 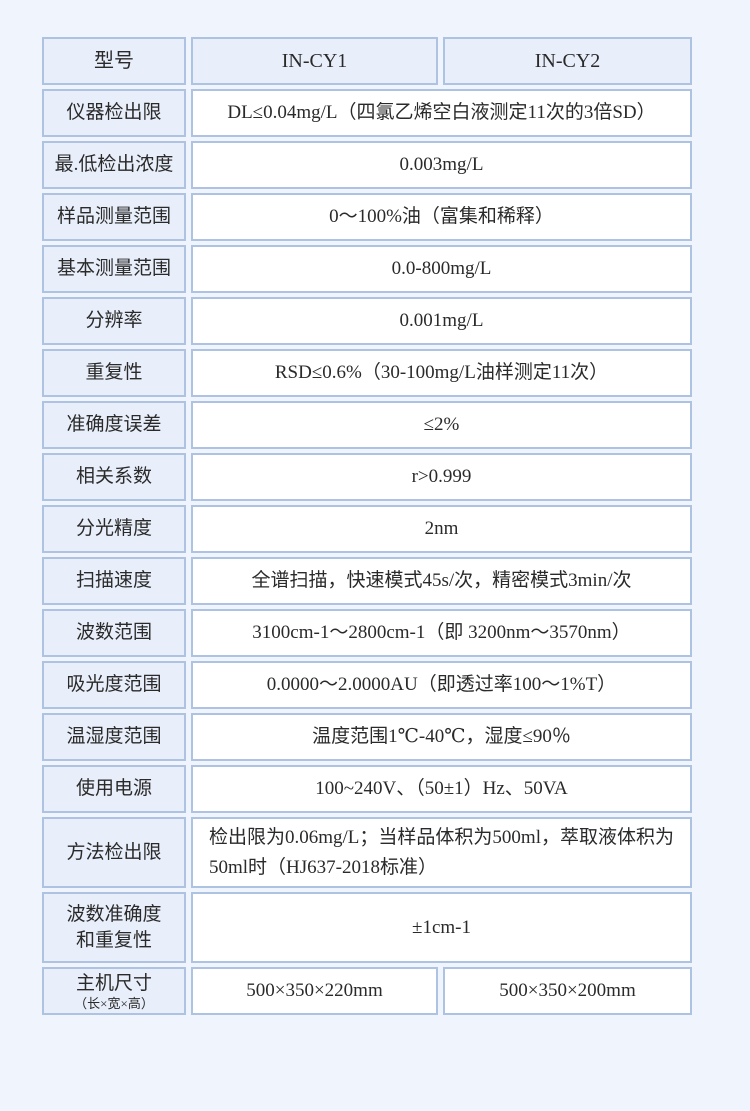 What do you see at coordinates (114, 685) in the screenshot?
I see `row-label: 吸光度范围` at bounding box center [114, 685].